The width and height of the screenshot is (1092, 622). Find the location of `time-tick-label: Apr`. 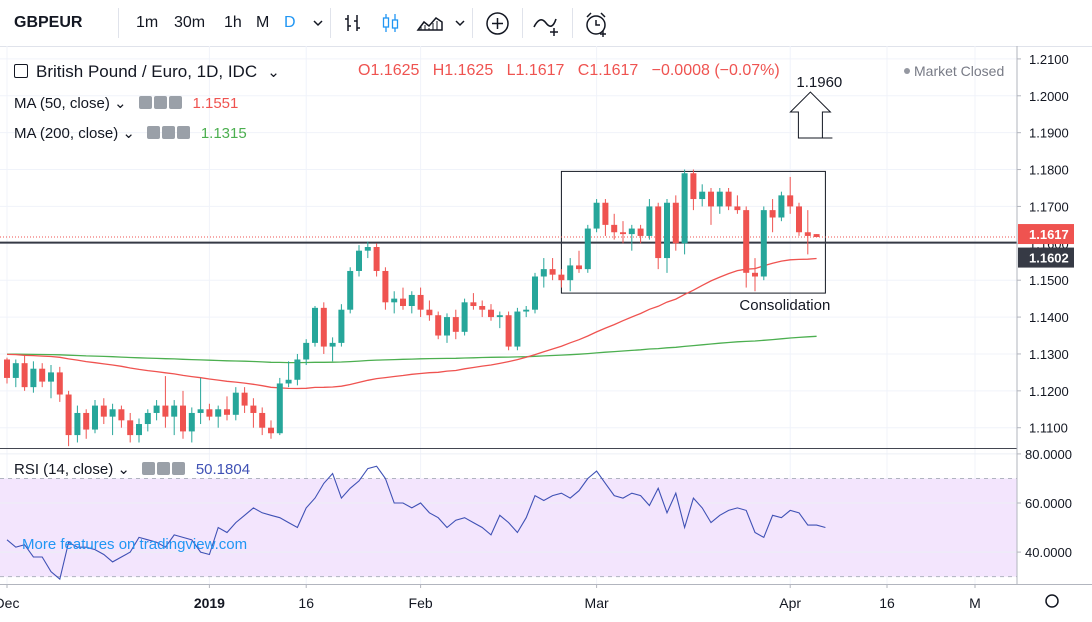

time-tick-label: Apr is located at coordinates (790, 603).